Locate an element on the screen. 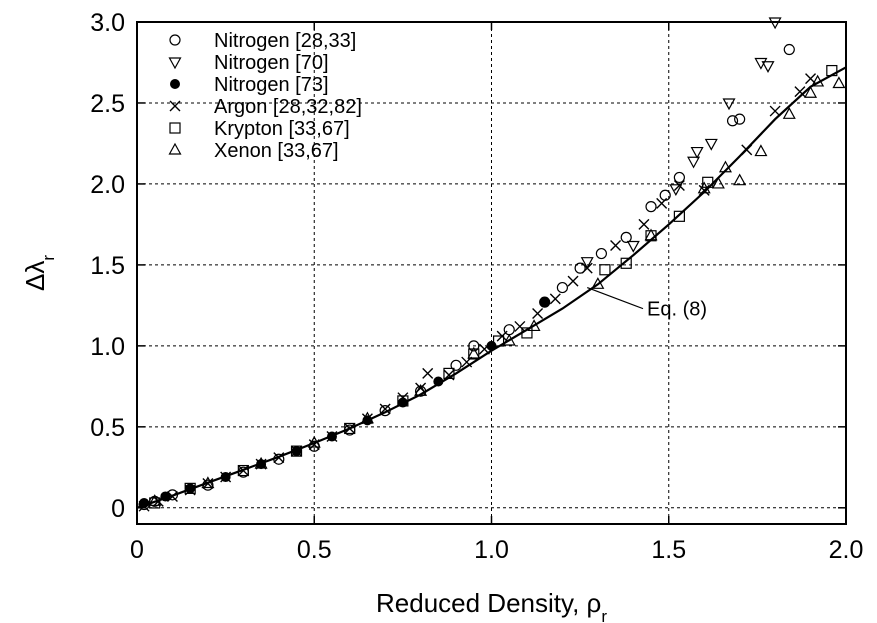  legend-label: Krypton [33,67] is located at coordinates (282, 129).